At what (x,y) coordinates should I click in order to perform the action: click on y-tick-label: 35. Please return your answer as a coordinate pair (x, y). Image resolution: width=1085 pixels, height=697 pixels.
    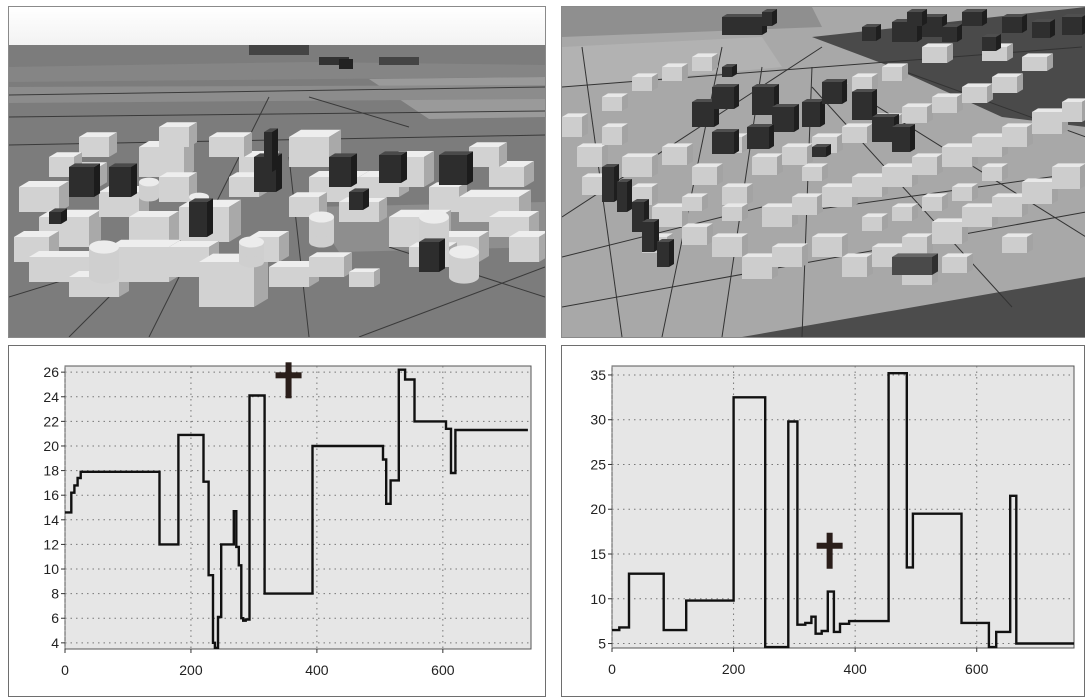
    Looking at the image, I should click on (598, 375).